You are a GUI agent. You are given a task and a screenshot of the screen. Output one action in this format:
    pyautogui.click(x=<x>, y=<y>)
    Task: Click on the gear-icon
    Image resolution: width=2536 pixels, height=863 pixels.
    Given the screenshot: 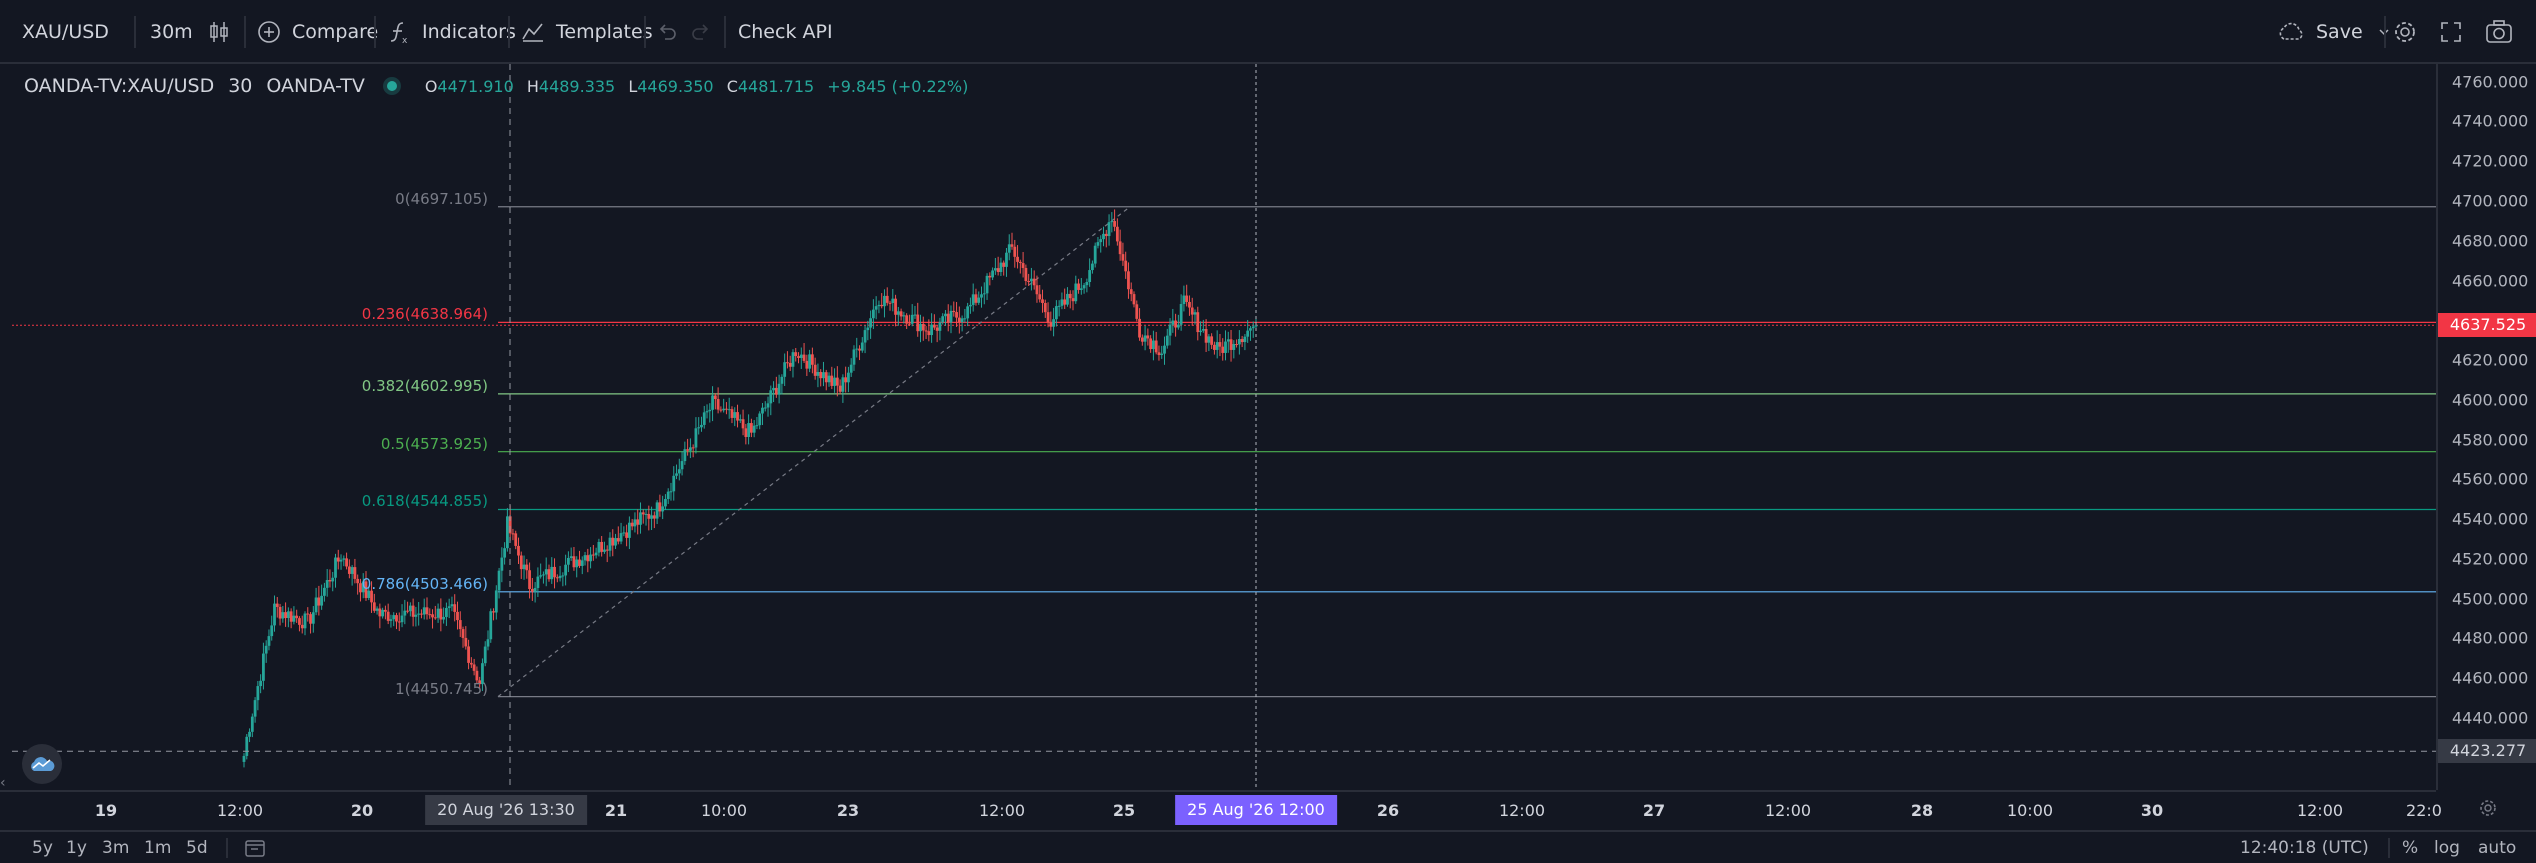 What is the action you would take?
    pyautogui.click(x=2405, y=32)
    